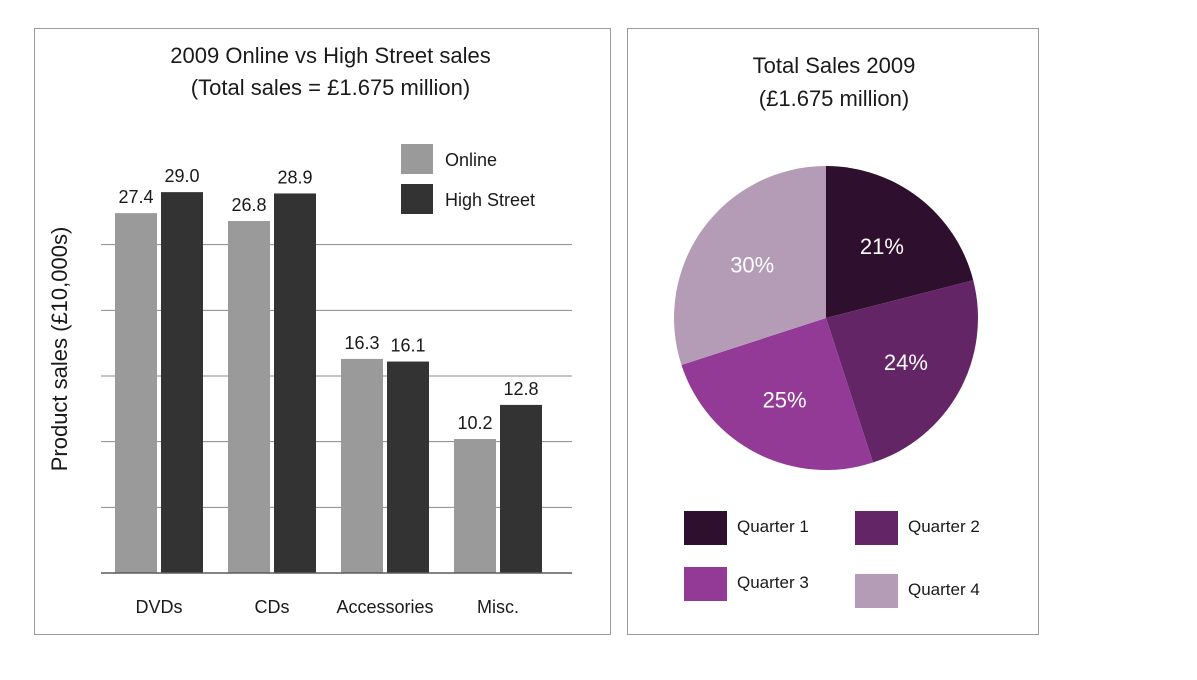 This screenshot has width=1197, height=680. Describe the element at coordinates (361, 343) in the screenshot. I see `bar-value-label: 16.3` at that location.